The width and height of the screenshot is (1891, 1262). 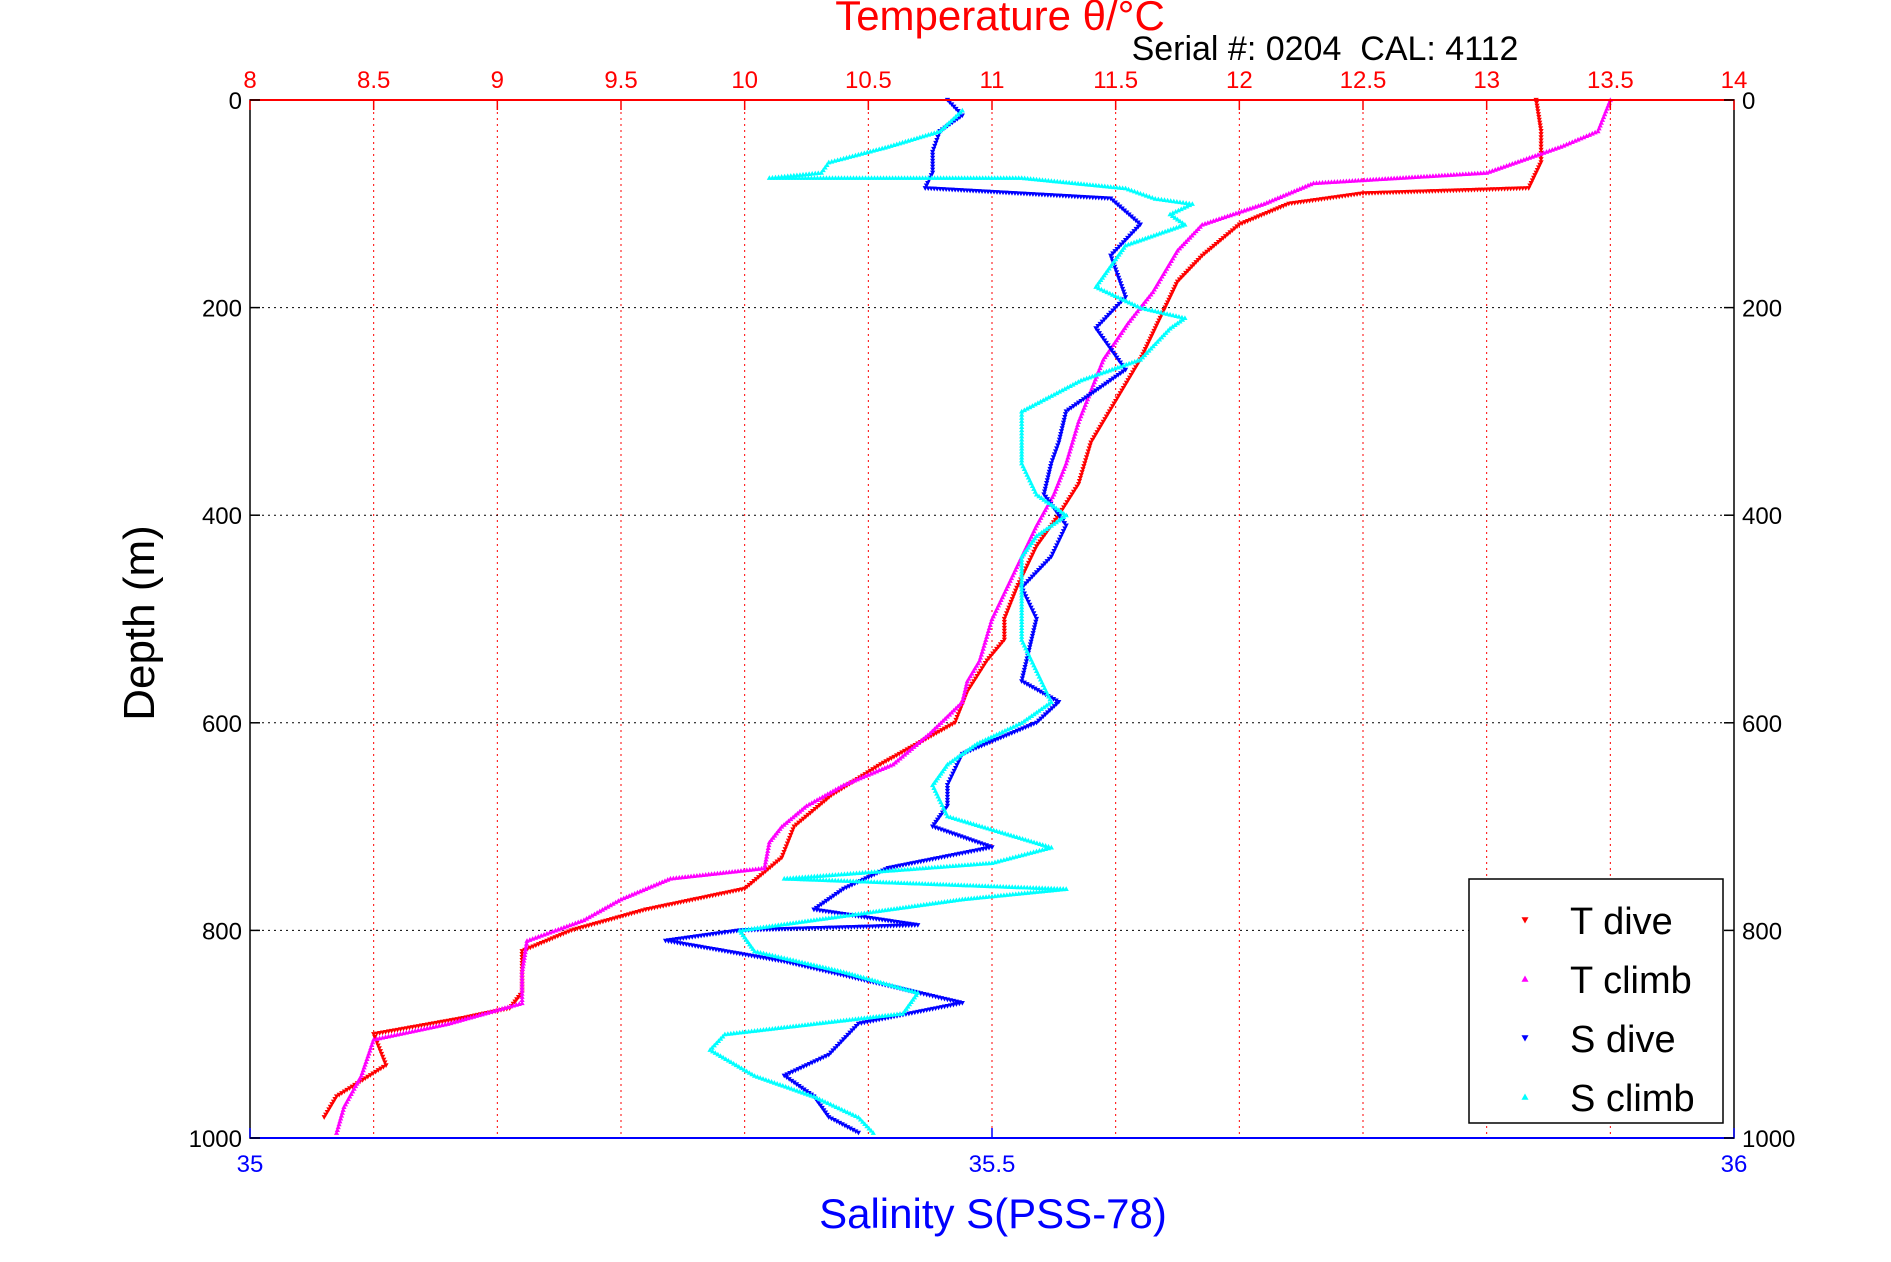 I want to click on temperature-tick-label: 12, so click(x=1239, y=80).